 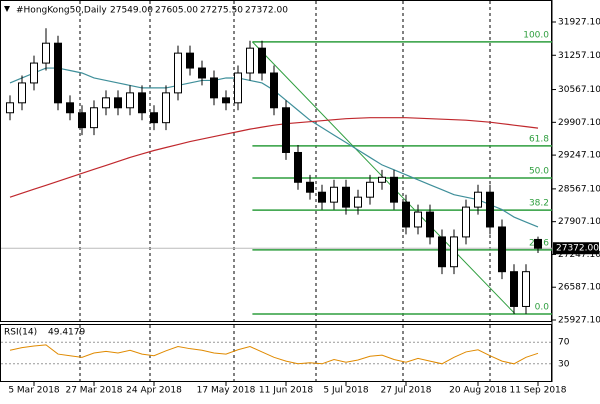 What do you see at coordinates (93, 391) in the screenshot?
I see `x-tick-label: 27 Mar 2018` at bounding box center [93, 391].